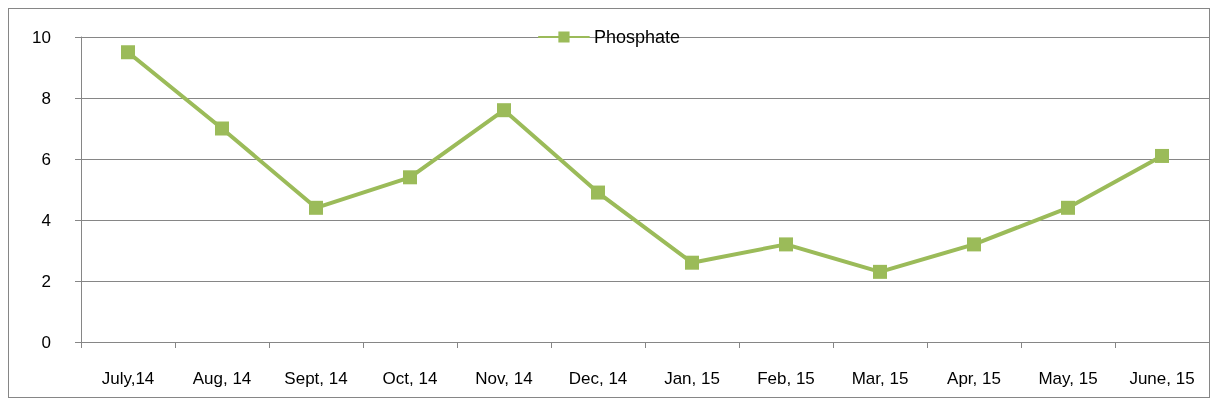 This screenshot has height=404, width=1217. What do you see at coordinates (692, 378) in the screenshot?
I see `x-tick-label: Jan, 15` at bounding box center [692, 378].